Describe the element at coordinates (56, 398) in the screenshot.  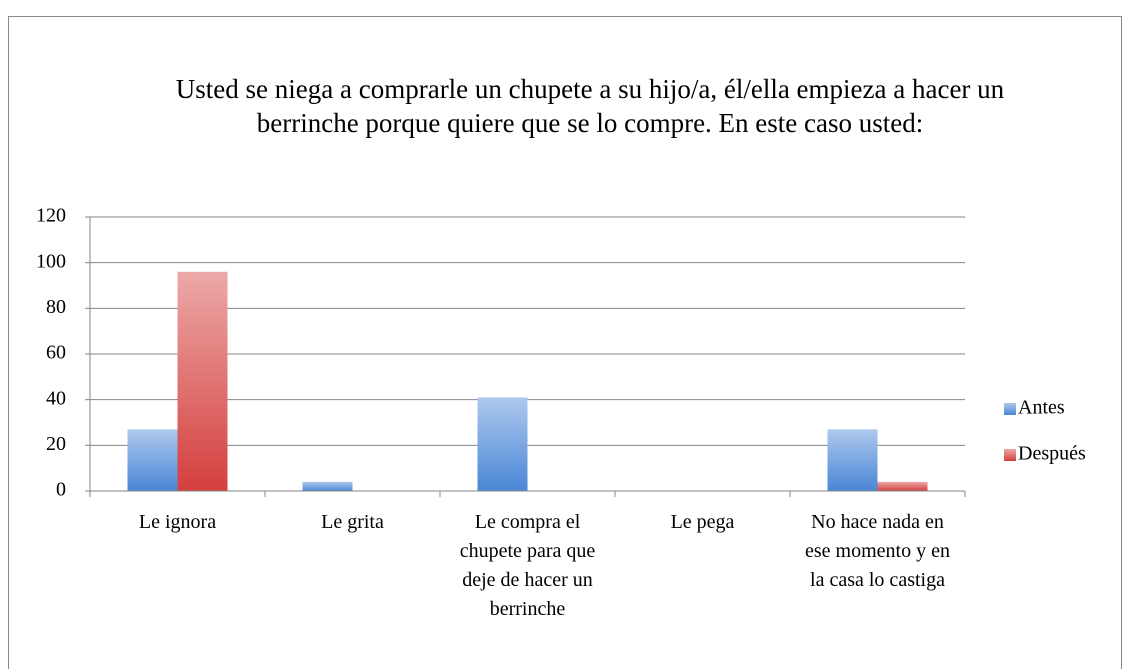
I see `y-tick-label: 40` at that location.